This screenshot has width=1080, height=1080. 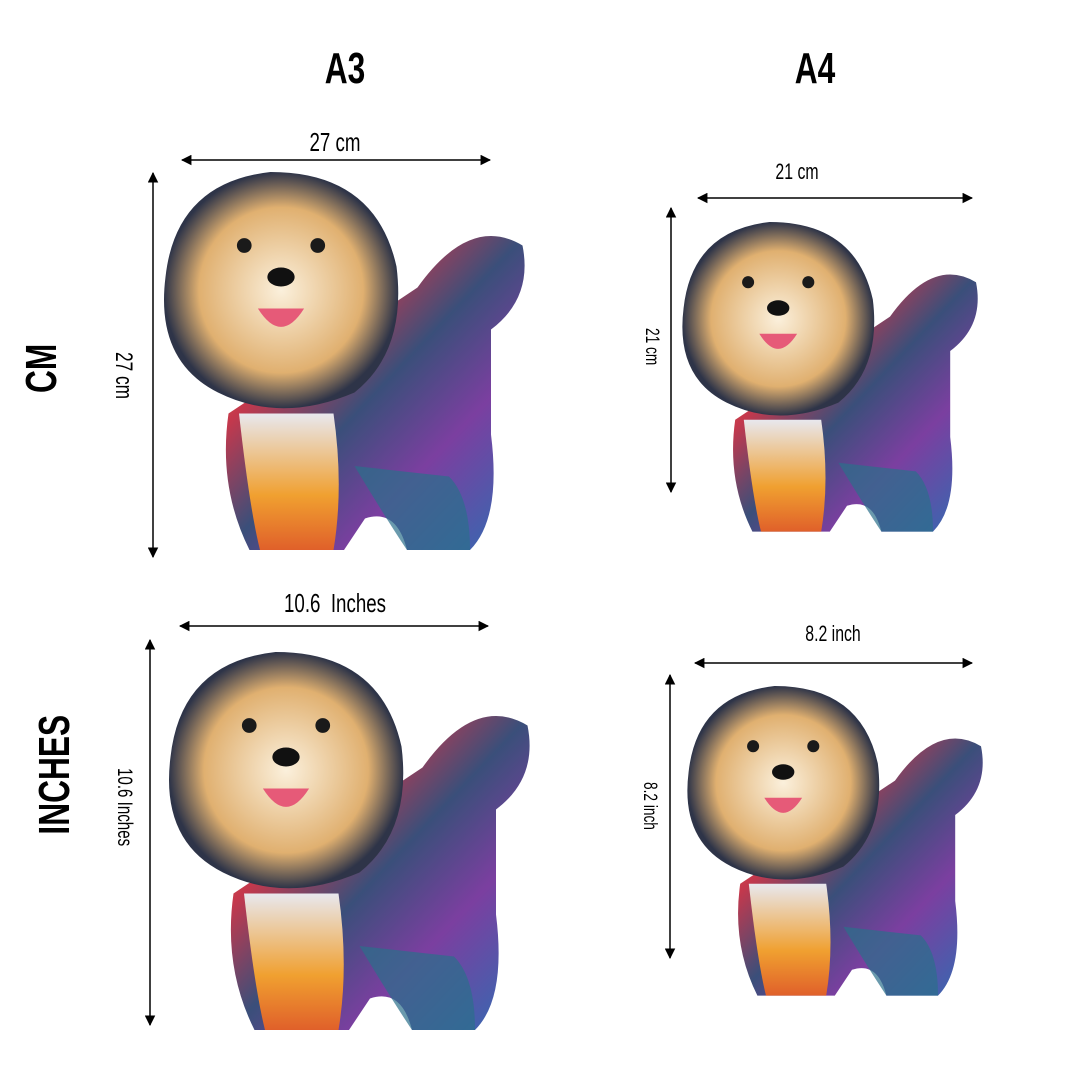 What do you see at coordinates (815, 68) in the screenshot?
I see `column-header-a4: A4` at bounding box center [815, 68].